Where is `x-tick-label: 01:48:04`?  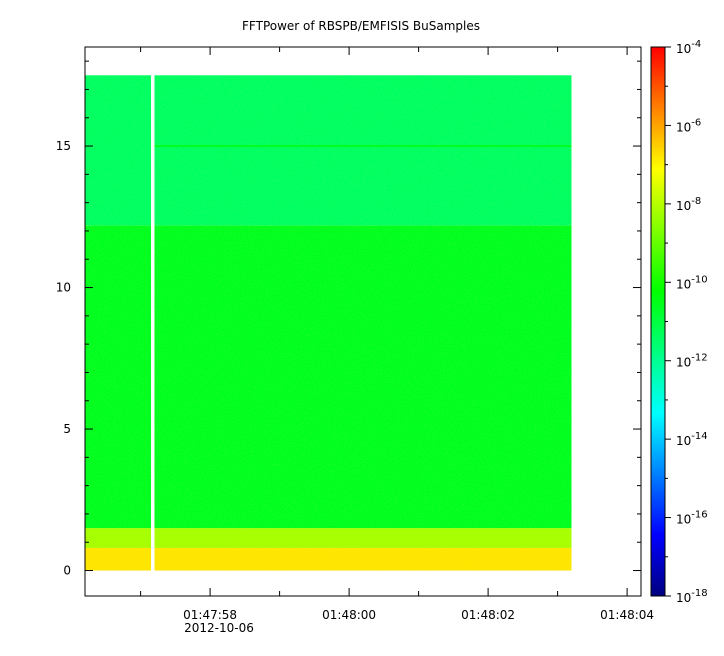 x-tick-label: 01:48:04 is located at coordinates (627, 615).